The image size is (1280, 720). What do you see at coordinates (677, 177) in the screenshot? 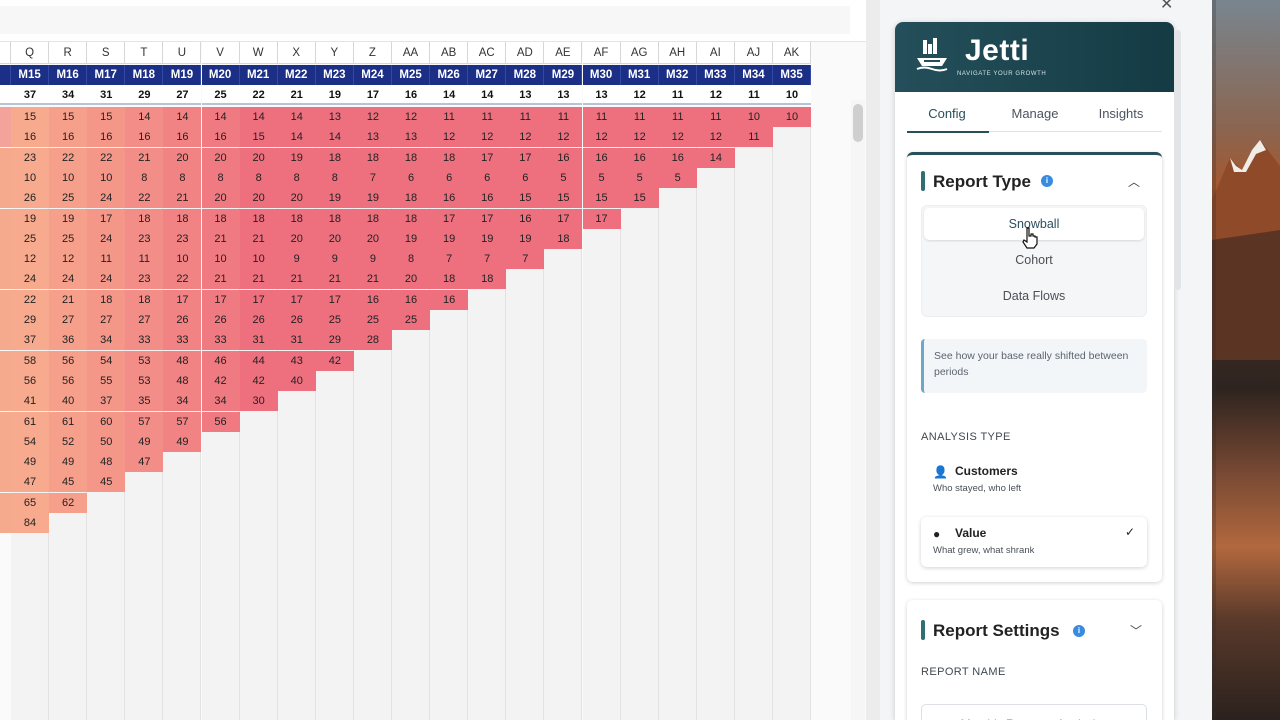
I see `table-cell: 5` at bounding box center [677, 177].